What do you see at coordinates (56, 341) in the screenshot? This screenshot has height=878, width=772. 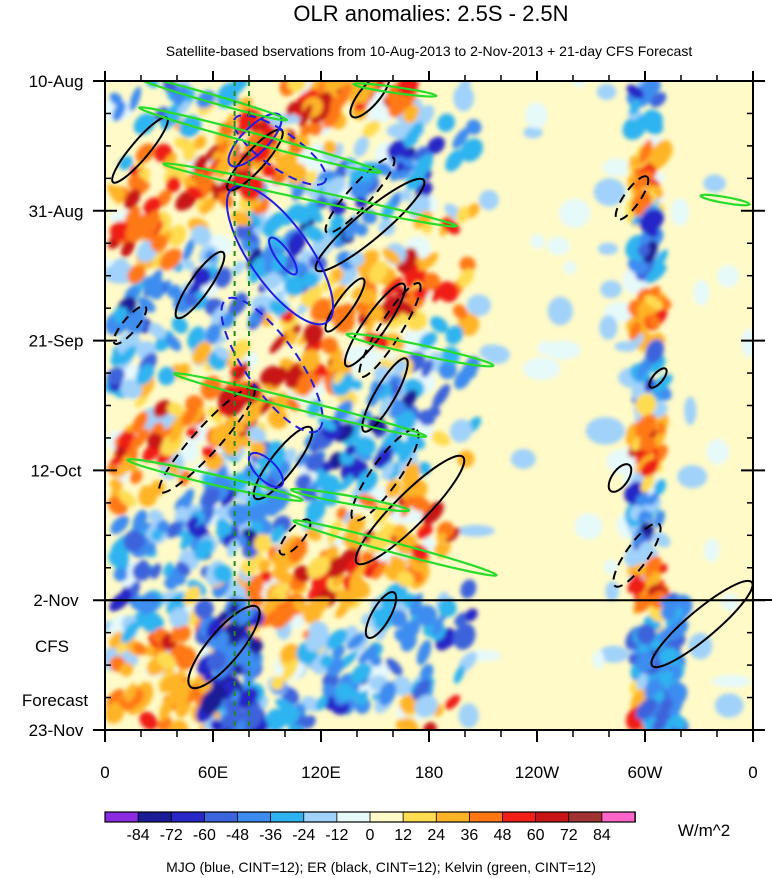 I see `y-tick-label: 21-Sep` at bounding box center [56, 341].